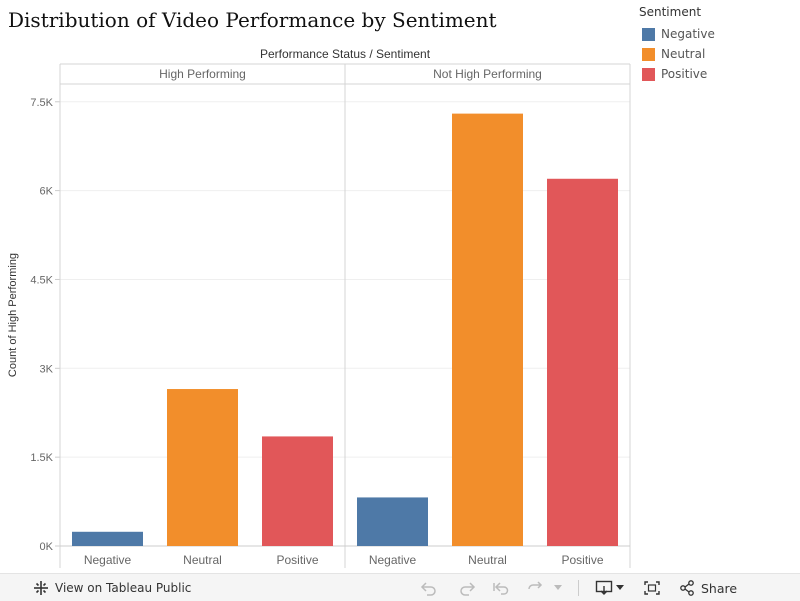  I want to click on toolbar-icons: Share, so click(577, 588).